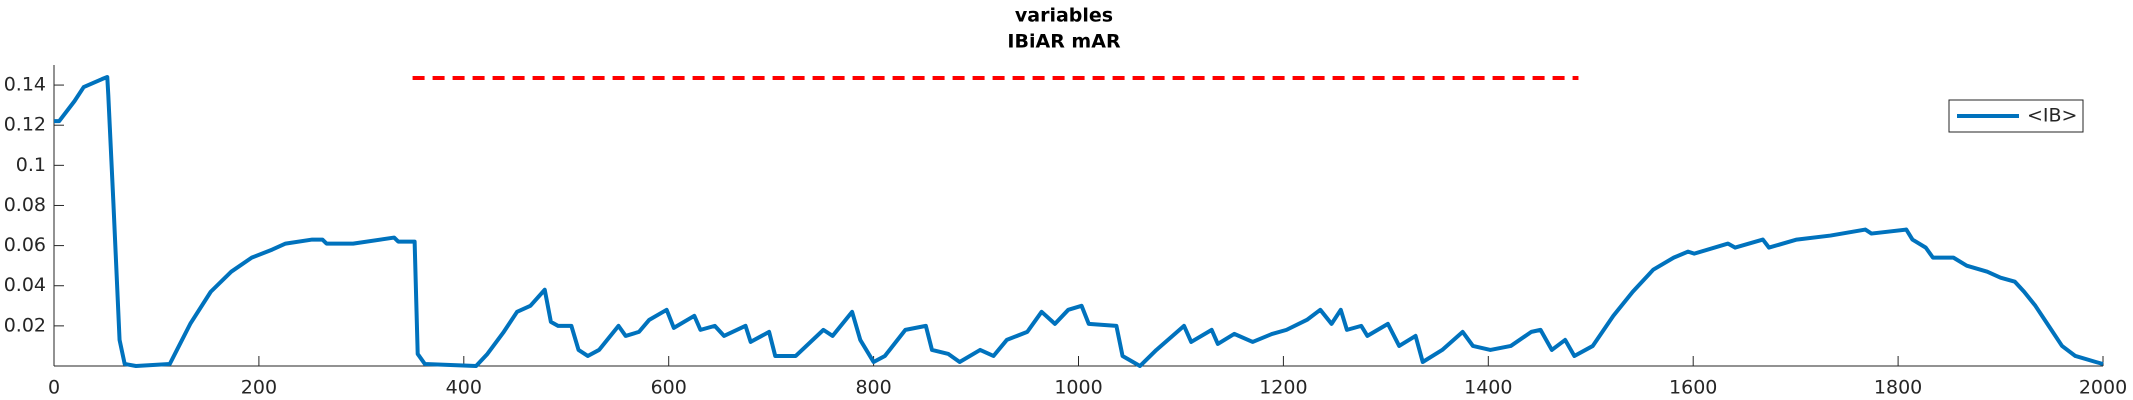 The image size is (2133, 400). What do you see at coordinates (25, 285) in the screenshot?
I see `y-tick-label: 0.04` at bounding box center [25, 285].